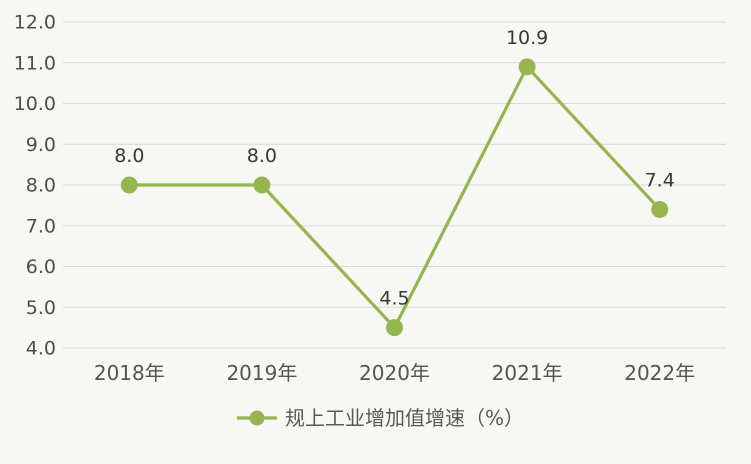 This screenshot has width=751, height=464. I want to click on data-point-label: 10.9, so click(527, 38).